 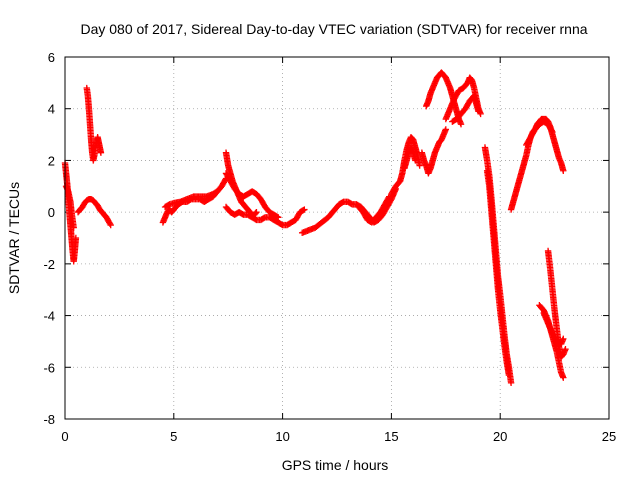 What do you see at coordinates (64, 436) in the screenshot?
I see `x-tick-label: 0` at bounding box center [64, 436].